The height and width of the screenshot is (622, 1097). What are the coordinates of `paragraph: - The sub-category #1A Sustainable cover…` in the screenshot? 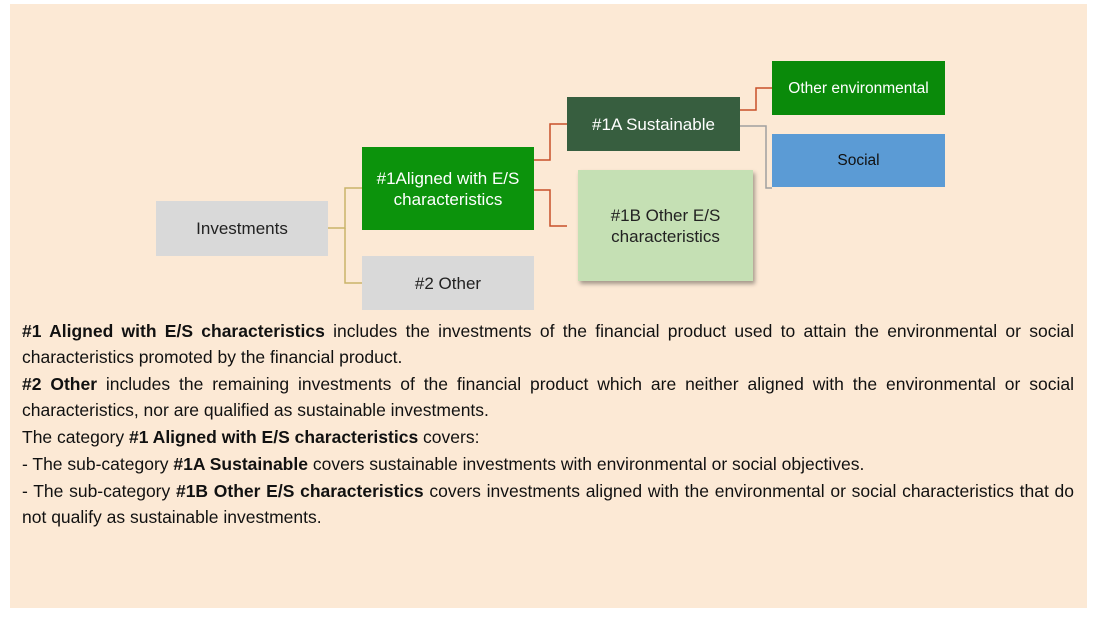 It's located at (548, 464).